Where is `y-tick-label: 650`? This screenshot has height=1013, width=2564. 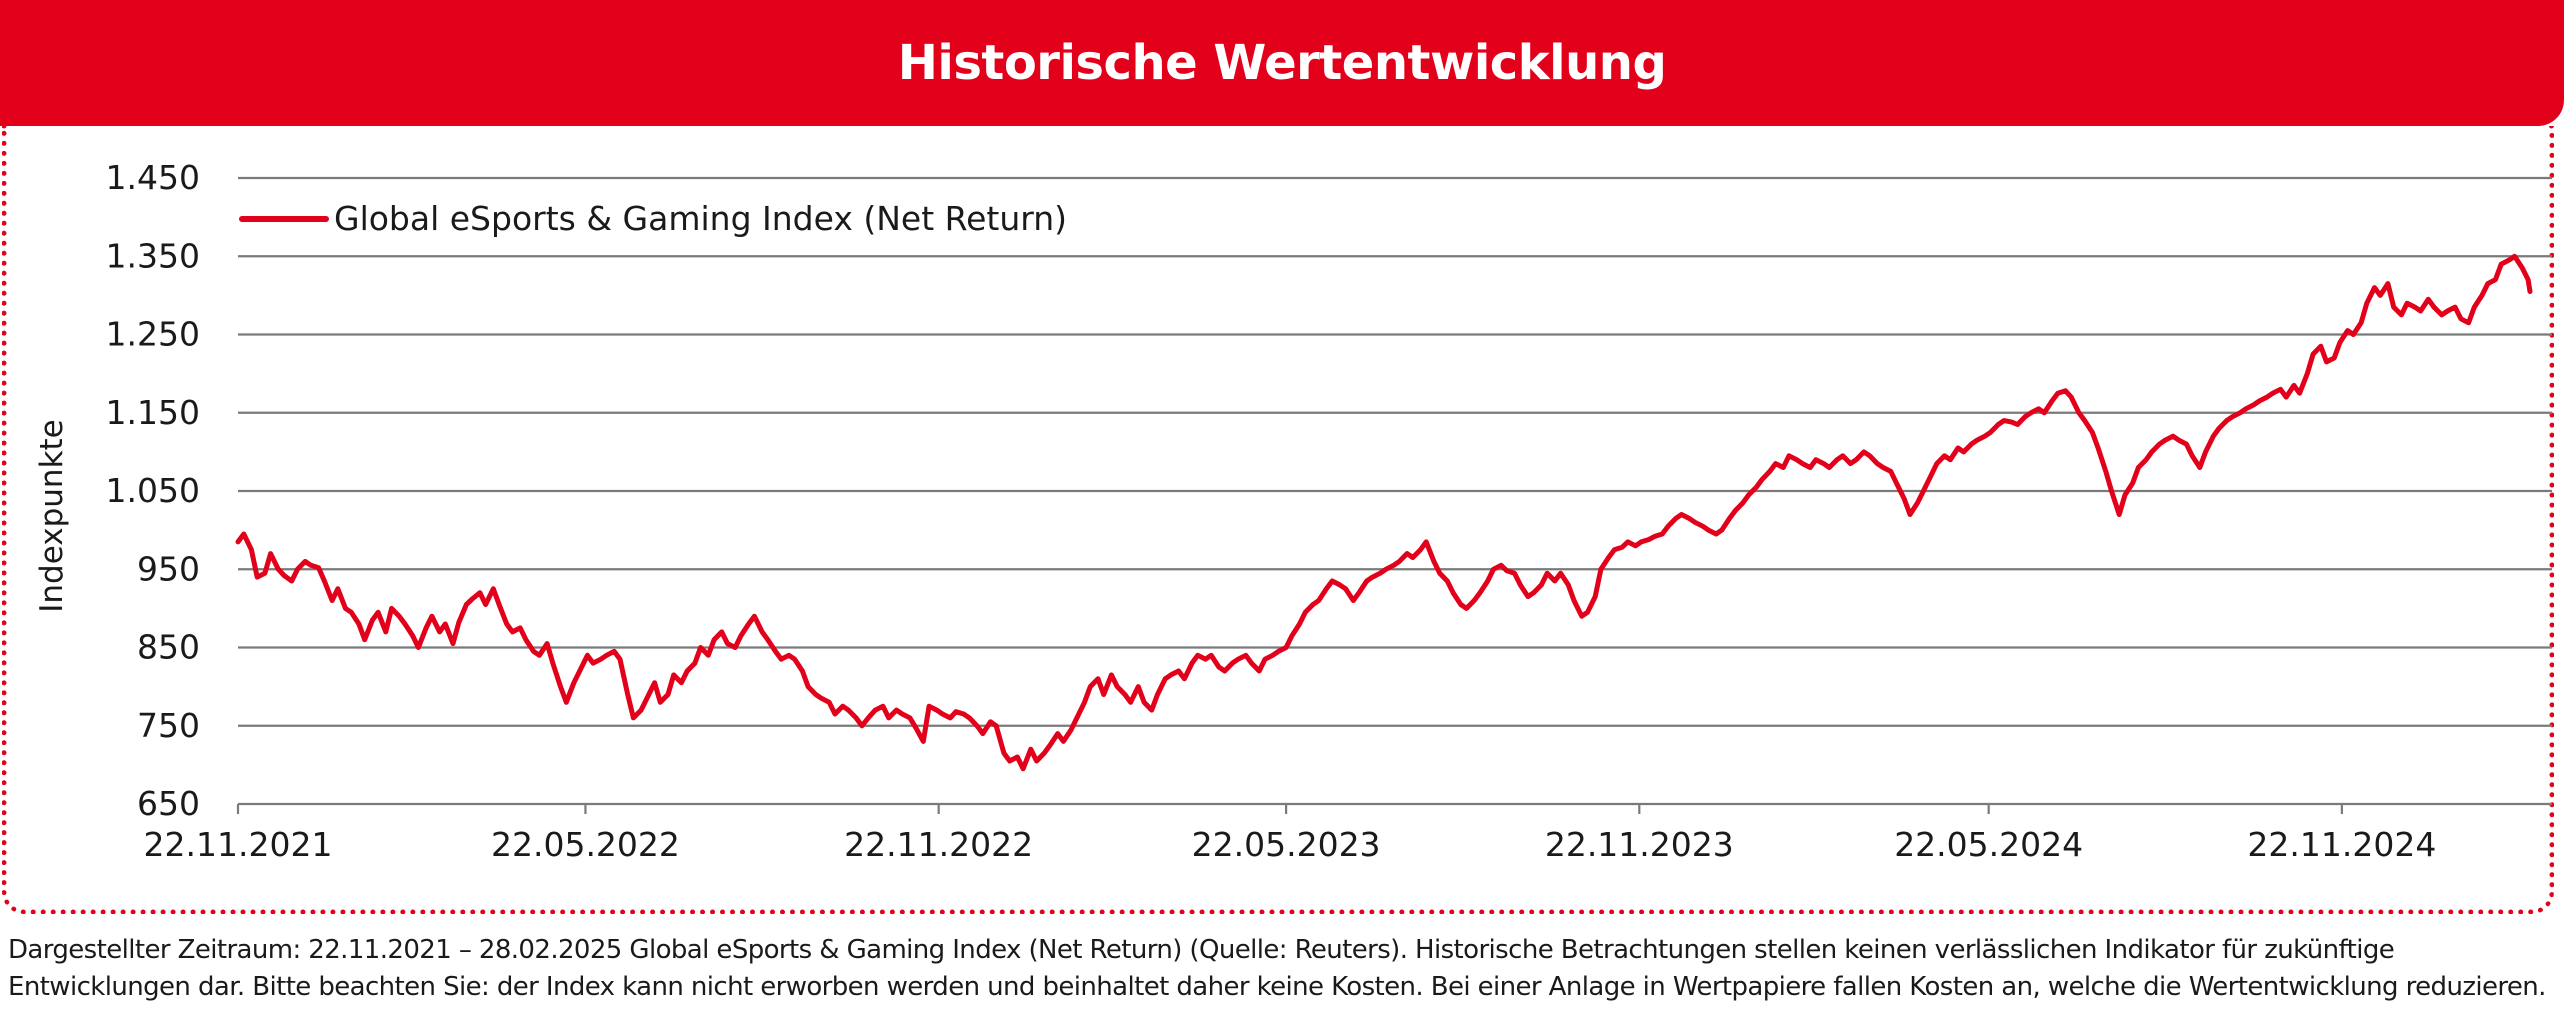
y-tick-label: 650 is located at coordinates (168, 803).